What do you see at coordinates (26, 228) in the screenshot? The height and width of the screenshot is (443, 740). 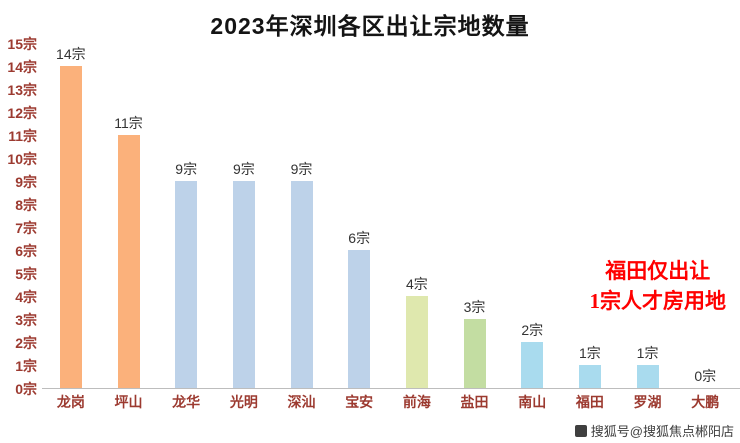 I see `y-axis-tick: 7宗` at bounding box center [26, 228].